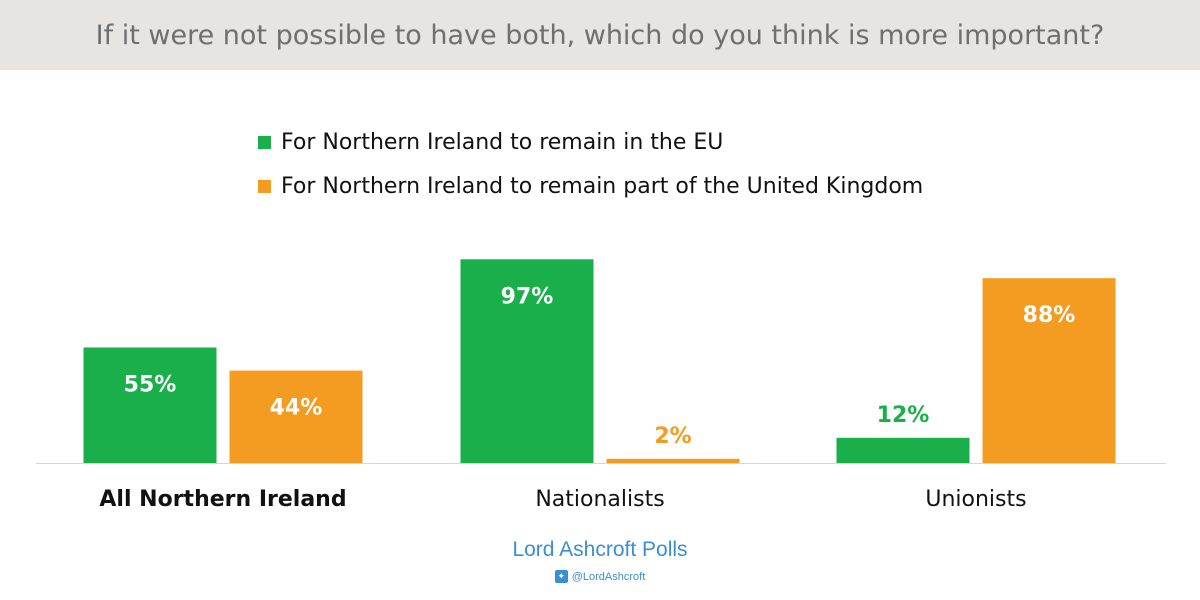 The height and width of the screenshot is (600, 1200). What do you see at coordinates (903, 415) in the screenshot?
I see `data-label-eu-2: 12%` at bounding box center [903, 415].